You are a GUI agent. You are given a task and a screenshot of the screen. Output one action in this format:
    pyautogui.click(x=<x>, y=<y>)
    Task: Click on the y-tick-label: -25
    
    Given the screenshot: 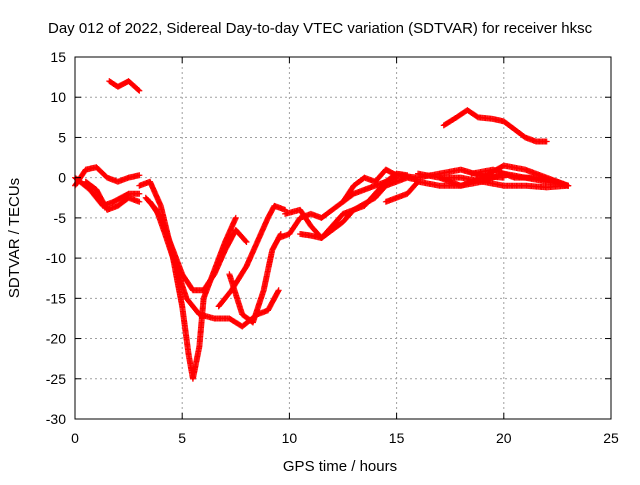 What is the action you would take?
    pyautogui.click(x=56, y=379)
    